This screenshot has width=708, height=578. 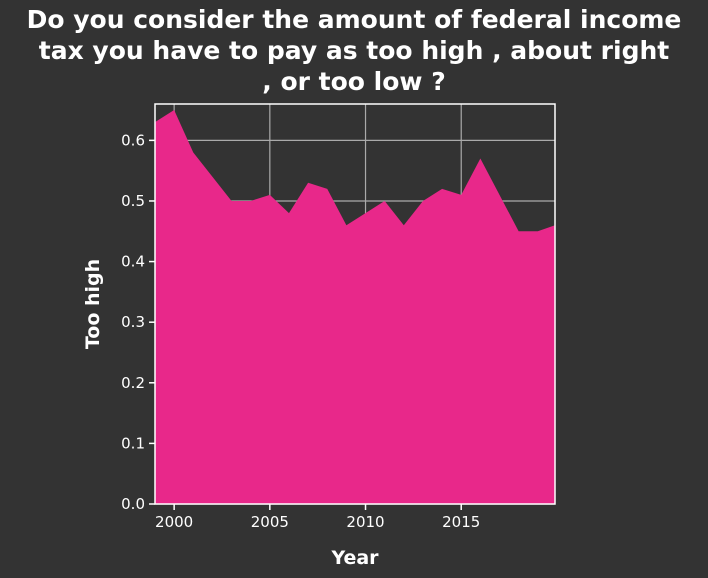 I want to click on y-tick-label-5: 0.5, so click(x=133, y=201).